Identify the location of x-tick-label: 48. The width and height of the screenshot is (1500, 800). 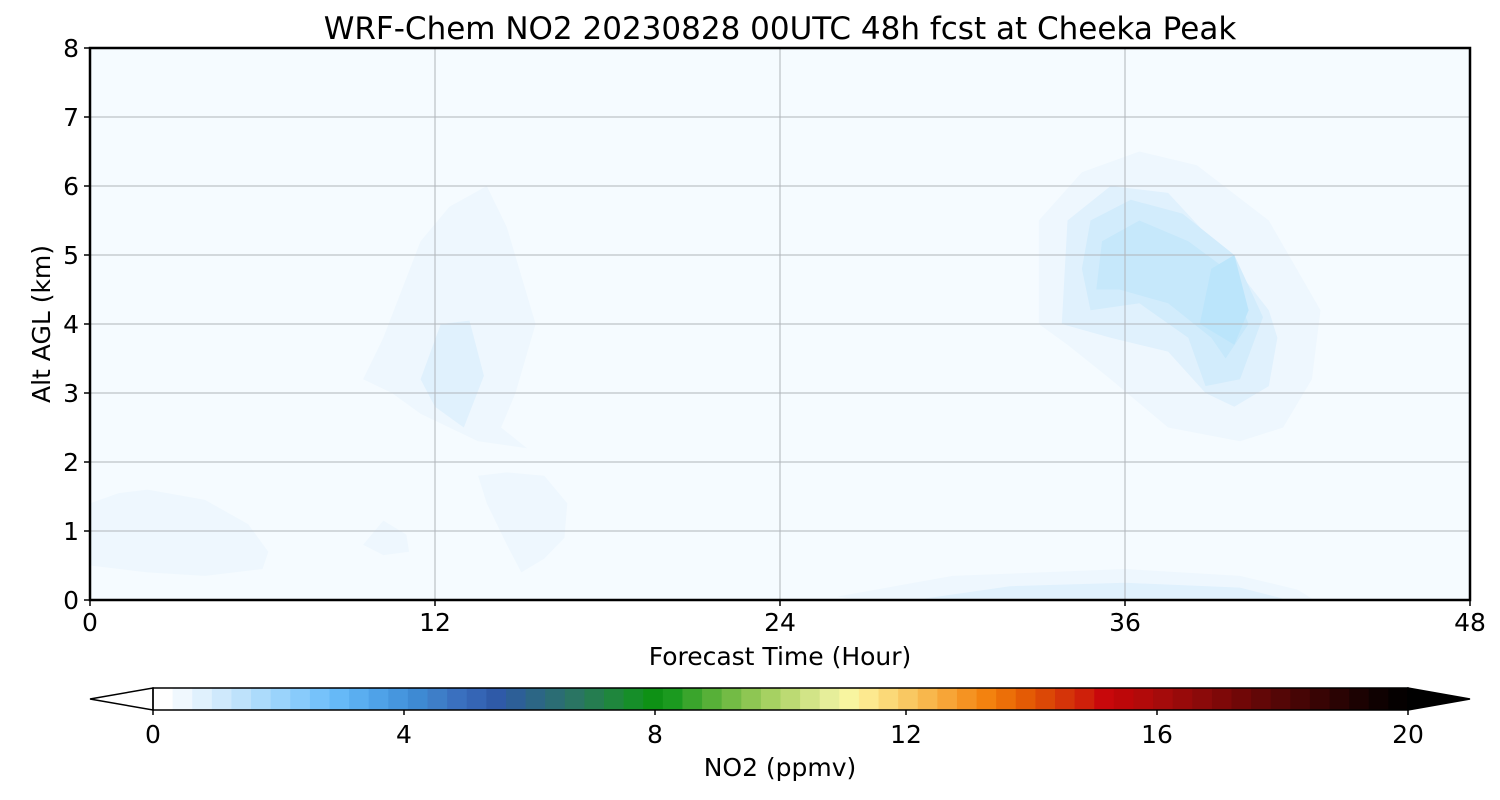
(1470, 622).